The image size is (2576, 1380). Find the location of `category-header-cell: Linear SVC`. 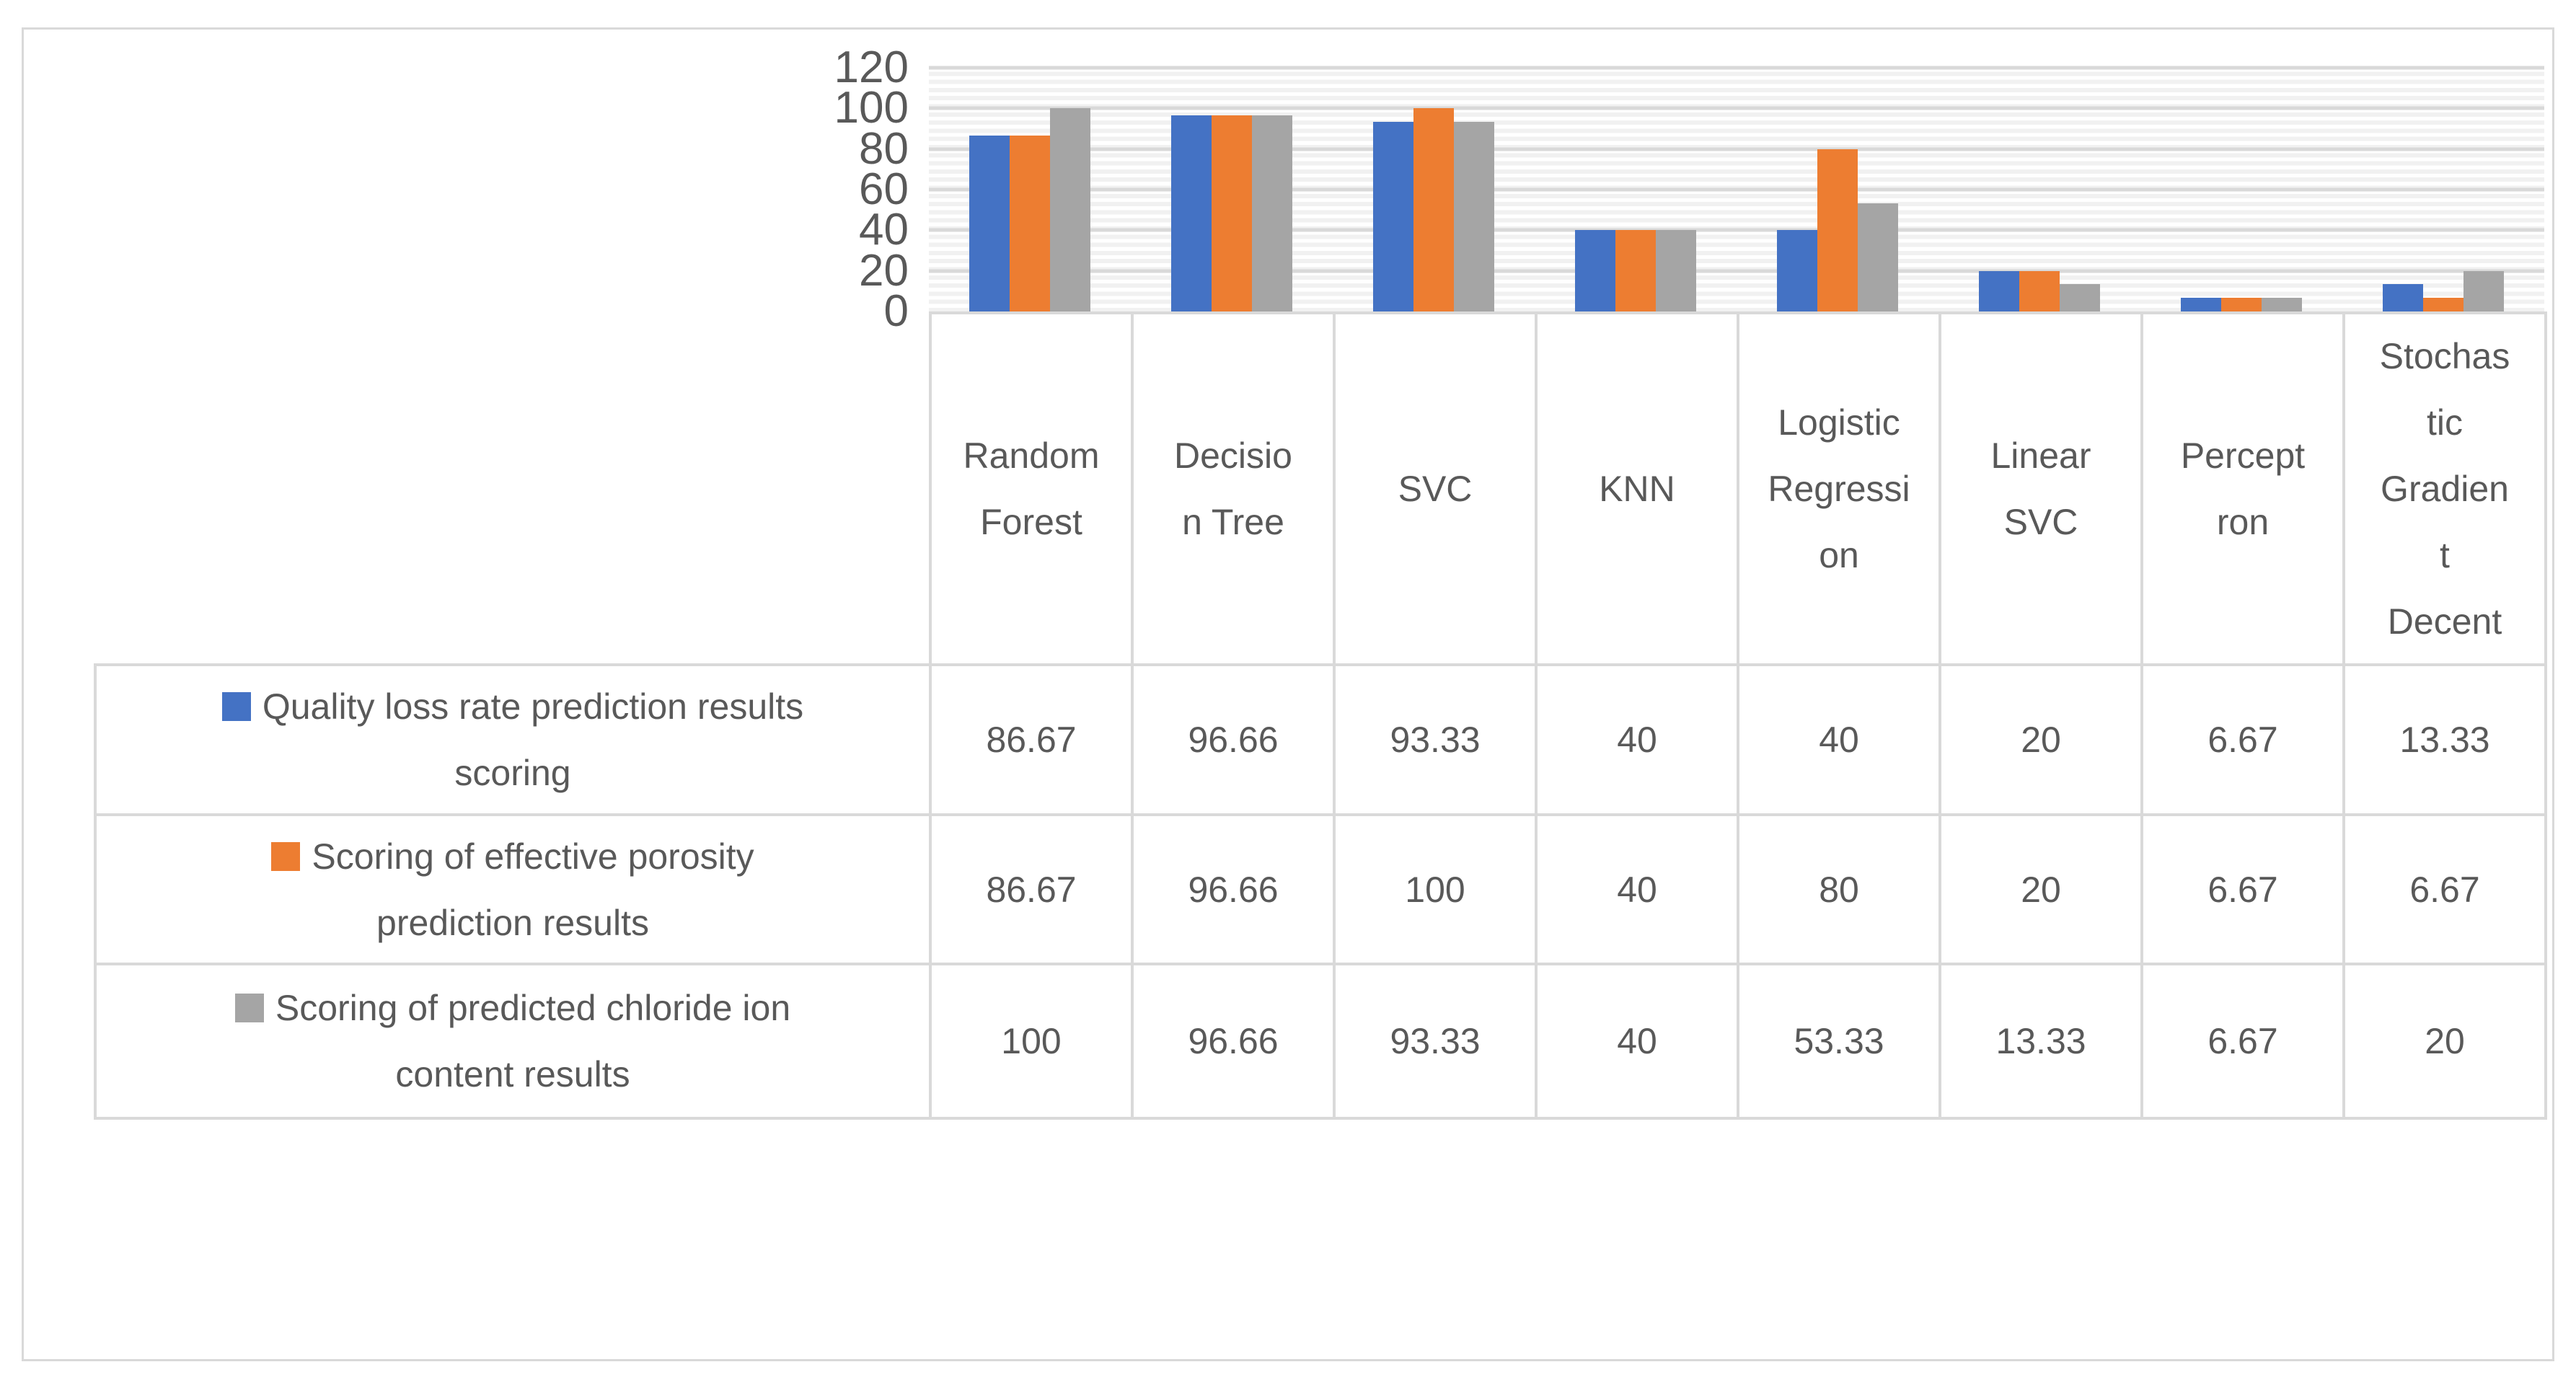

category-header-cell: Linear SVC is located at coordinates (2040, 488).